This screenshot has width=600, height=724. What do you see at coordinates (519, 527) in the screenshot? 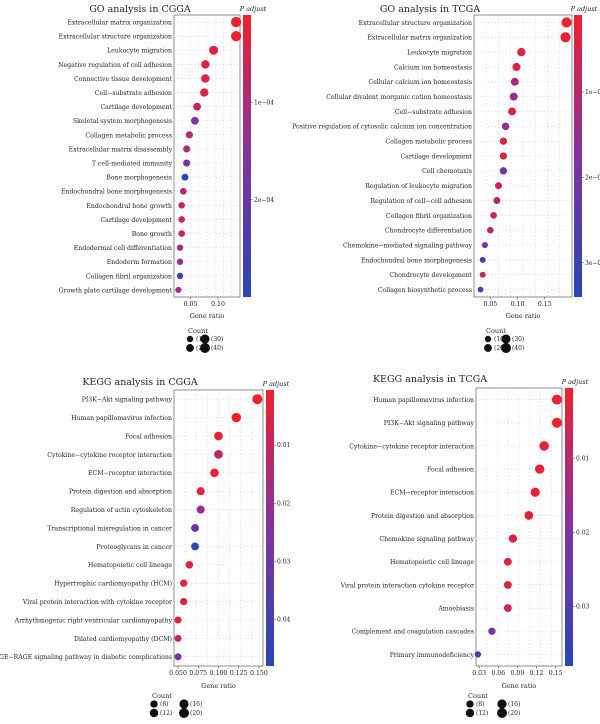
I see `plot-frame` at bounding box center [519, 527].